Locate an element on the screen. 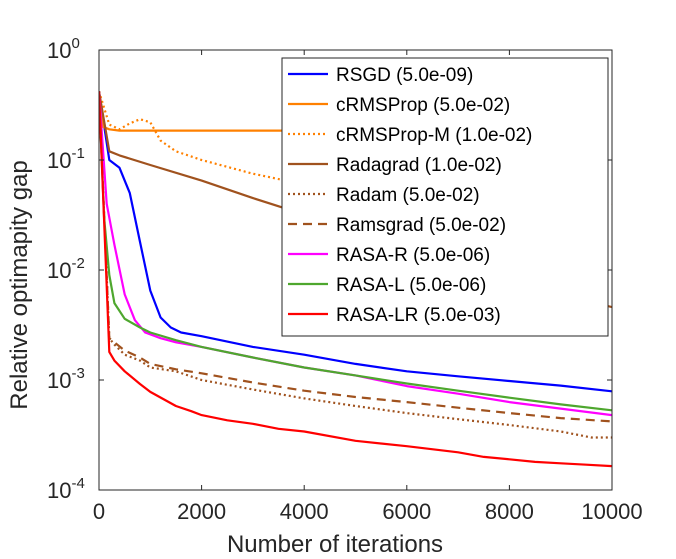 This screenshot has height=559, width=676. y-tick-label-1: 10⁻¹ is located at coordinates (66, 159).